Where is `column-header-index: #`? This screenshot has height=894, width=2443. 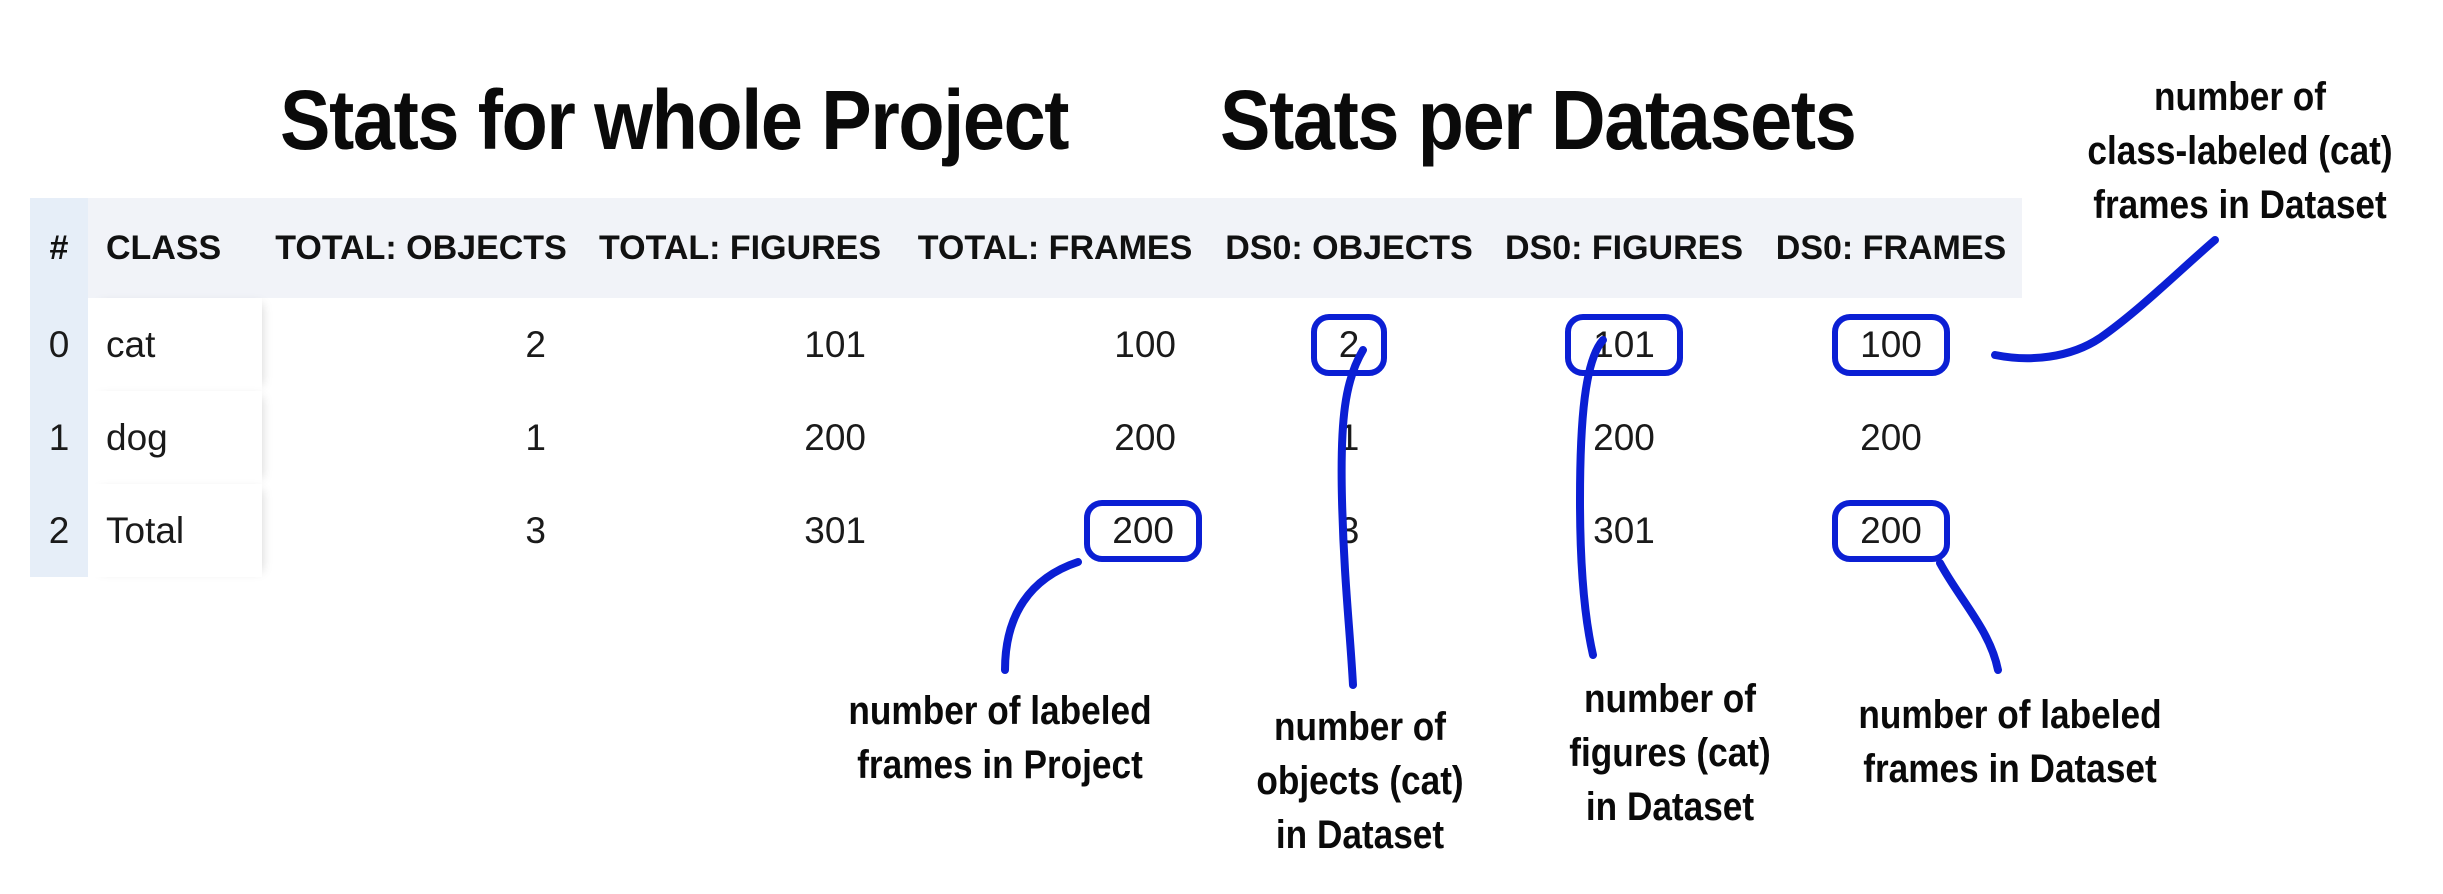
column-header-index: # is located at coordinates (59, 248).